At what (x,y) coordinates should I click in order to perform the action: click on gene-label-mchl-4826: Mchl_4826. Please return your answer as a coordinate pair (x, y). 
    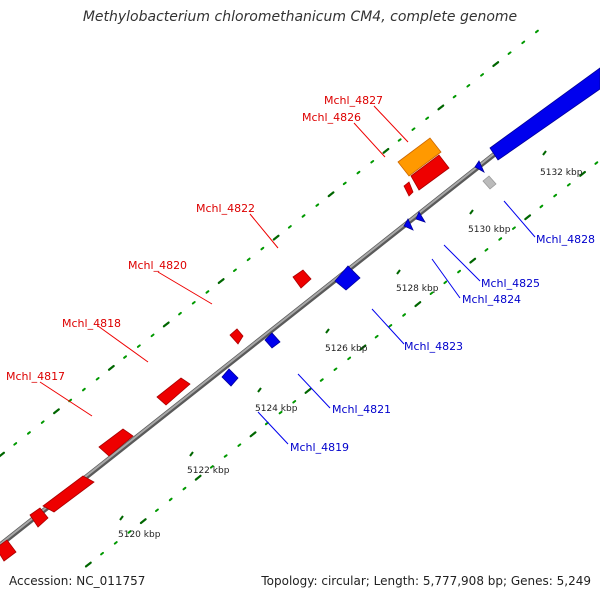
    Looking at the image, I should click on (331, 117).